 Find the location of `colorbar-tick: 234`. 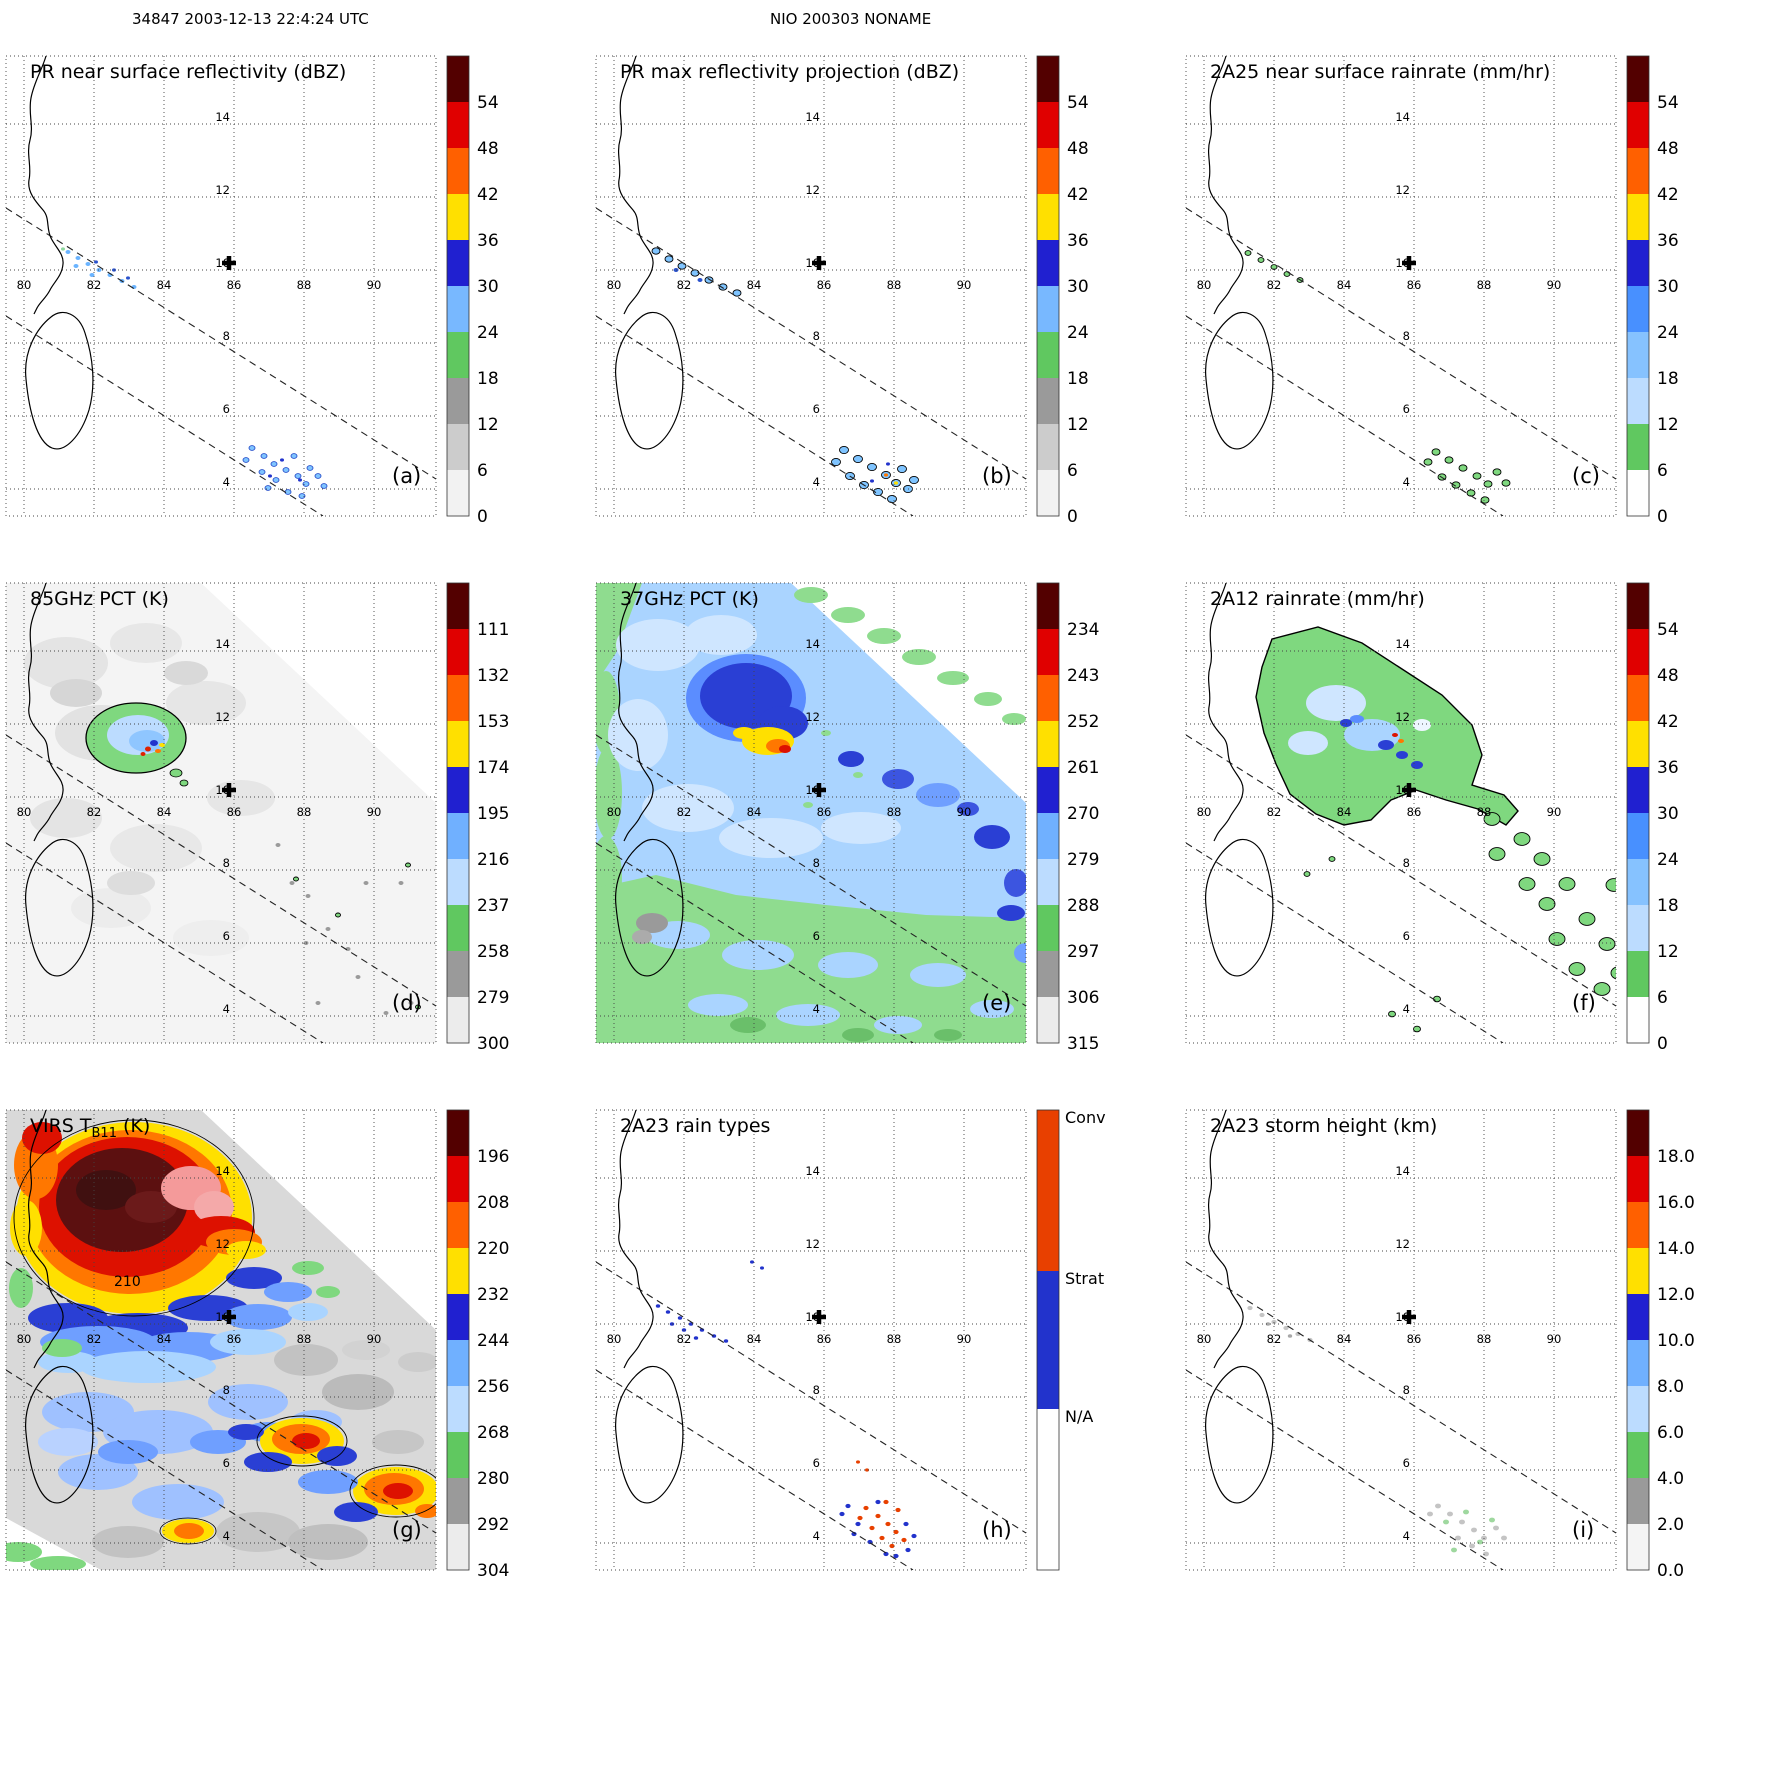

colorbar-tick: 234 is located at coordinates (1083, 630).